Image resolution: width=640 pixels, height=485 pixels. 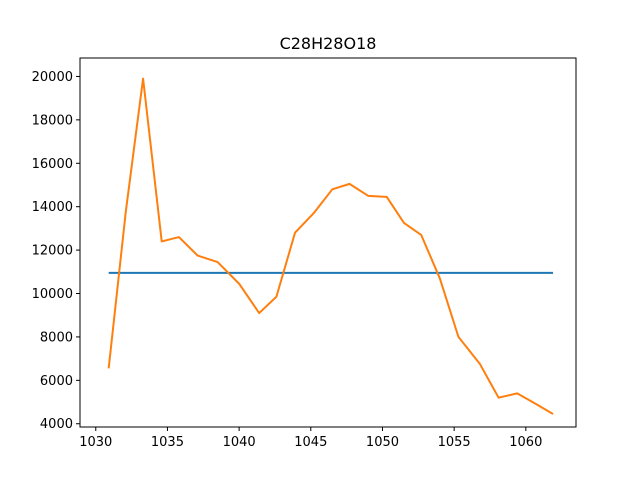 I want to click on y-tick-label: 14000, so click(x=52, y=207).